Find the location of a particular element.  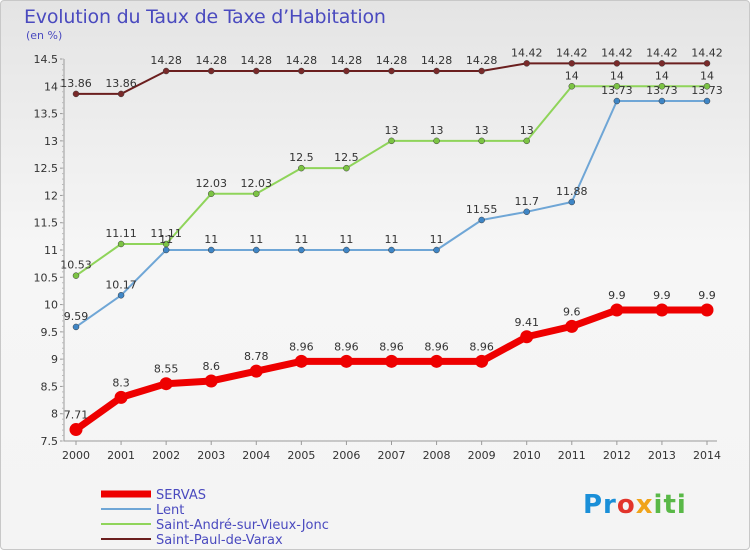

x-tick-label: 2002 is located at coordinates (166, 455).